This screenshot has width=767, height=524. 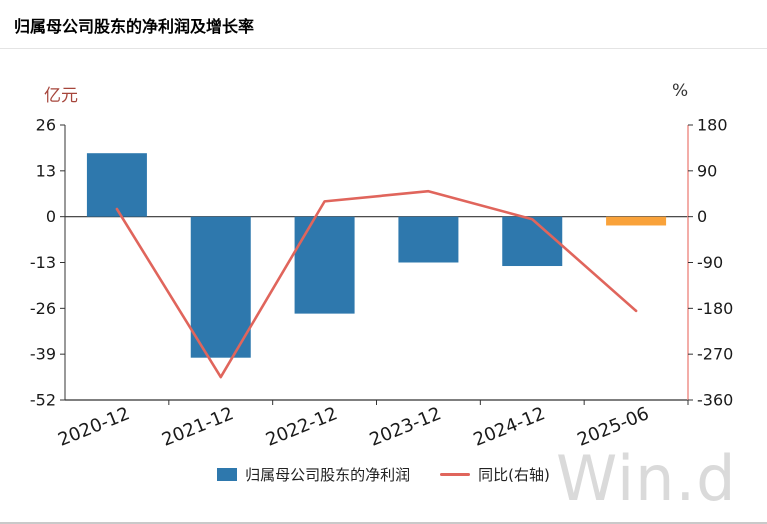 What do you see at coordinates (680, 91) in the screenshot?
I see `right-axis-unit-label: %` at bounding box center [680, 91].